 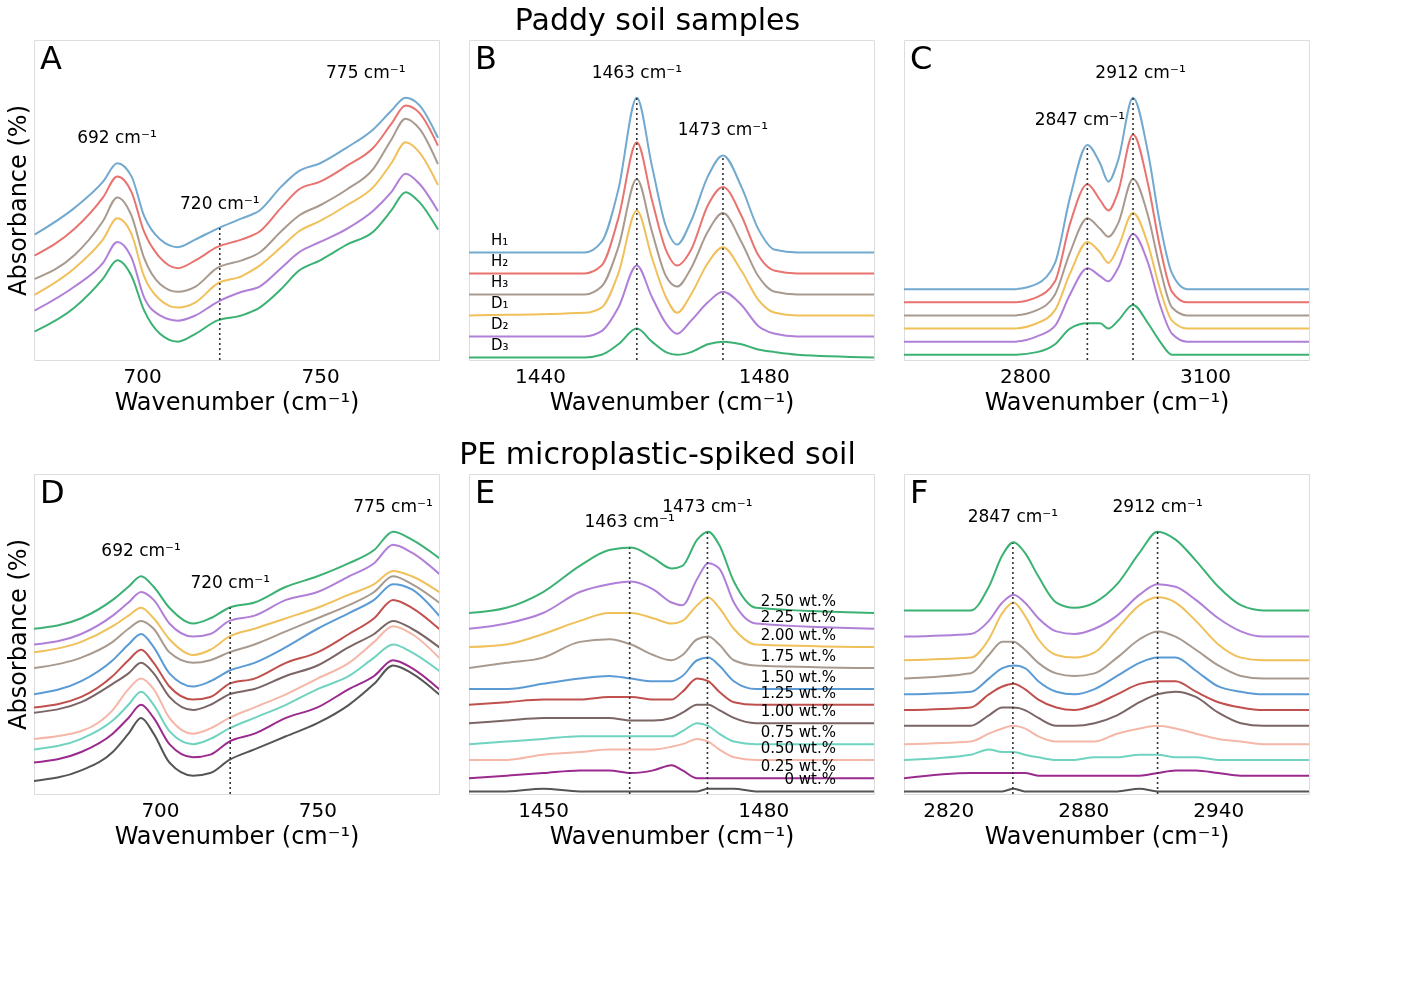 I want to click on chart-title: Paddy soil samples, so click(x=657, y=19).